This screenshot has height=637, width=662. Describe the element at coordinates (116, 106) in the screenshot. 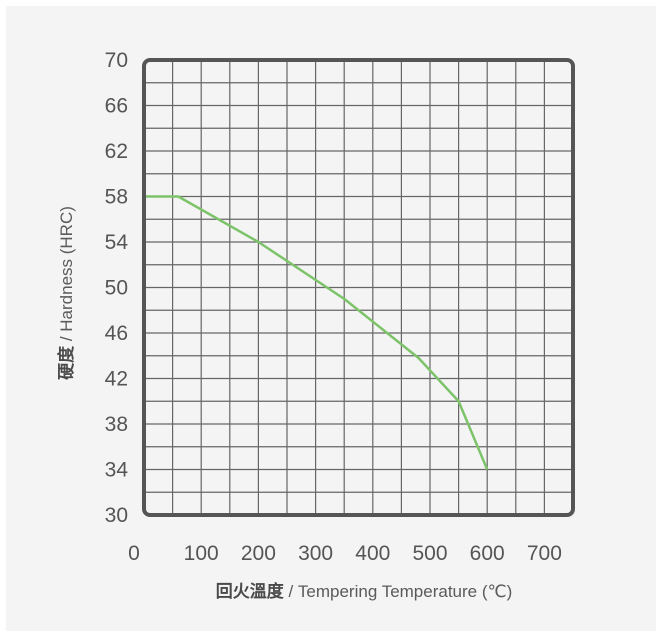

I see `y-tick-label: 66` at that location.